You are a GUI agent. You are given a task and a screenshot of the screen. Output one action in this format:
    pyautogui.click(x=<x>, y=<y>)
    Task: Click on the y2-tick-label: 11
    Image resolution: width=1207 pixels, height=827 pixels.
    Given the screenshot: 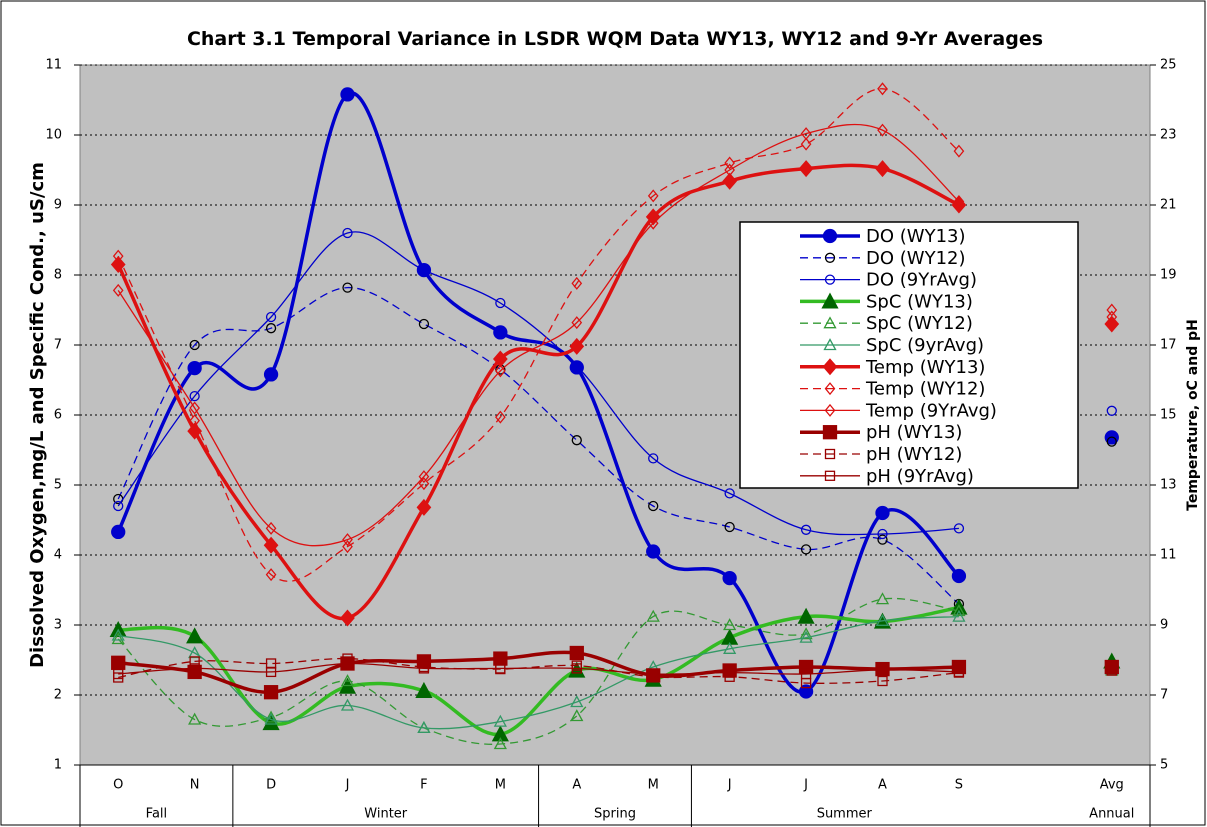 What is the action you would take?
    pyautogui.click(x=1168, y=555)
    